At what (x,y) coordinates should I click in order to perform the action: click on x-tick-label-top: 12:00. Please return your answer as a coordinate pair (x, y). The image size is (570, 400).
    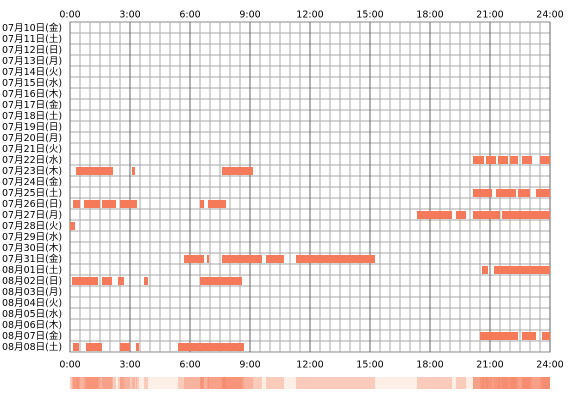
    Looking at the image, I should click on (309, 15).